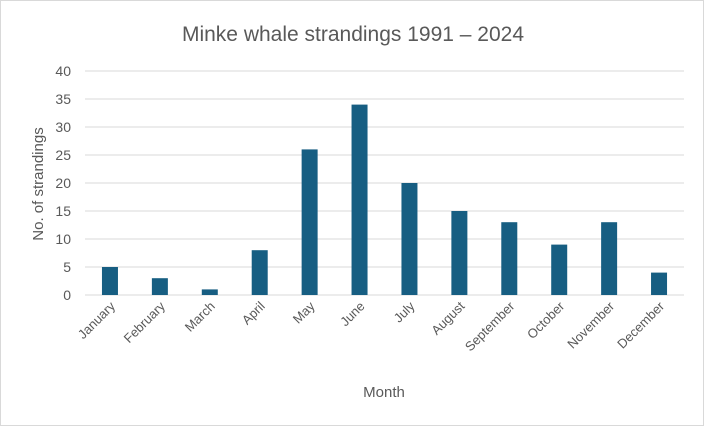 This screenshot has width=704, height=430. I want to click on x-tick-label: February, so click(145, 322).